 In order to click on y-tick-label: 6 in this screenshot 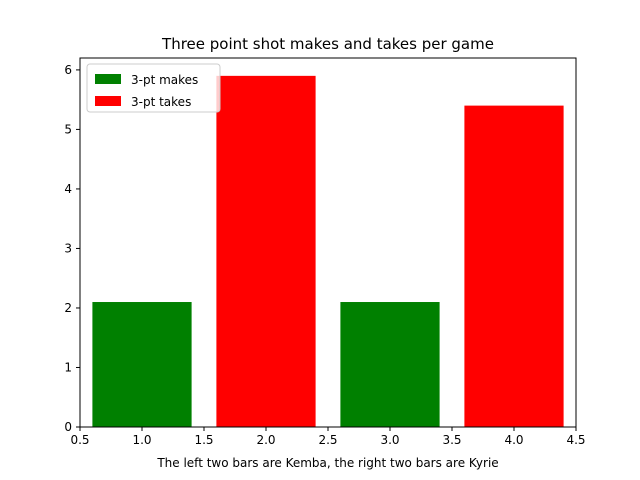, I will do `click(68, 70)`.